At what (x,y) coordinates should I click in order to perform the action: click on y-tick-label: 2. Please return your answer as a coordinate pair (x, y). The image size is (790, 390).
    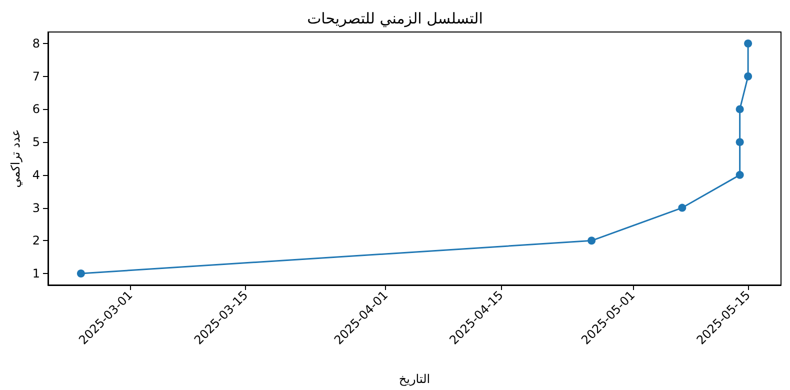
    Looking at the image, I should click on (36, 241).